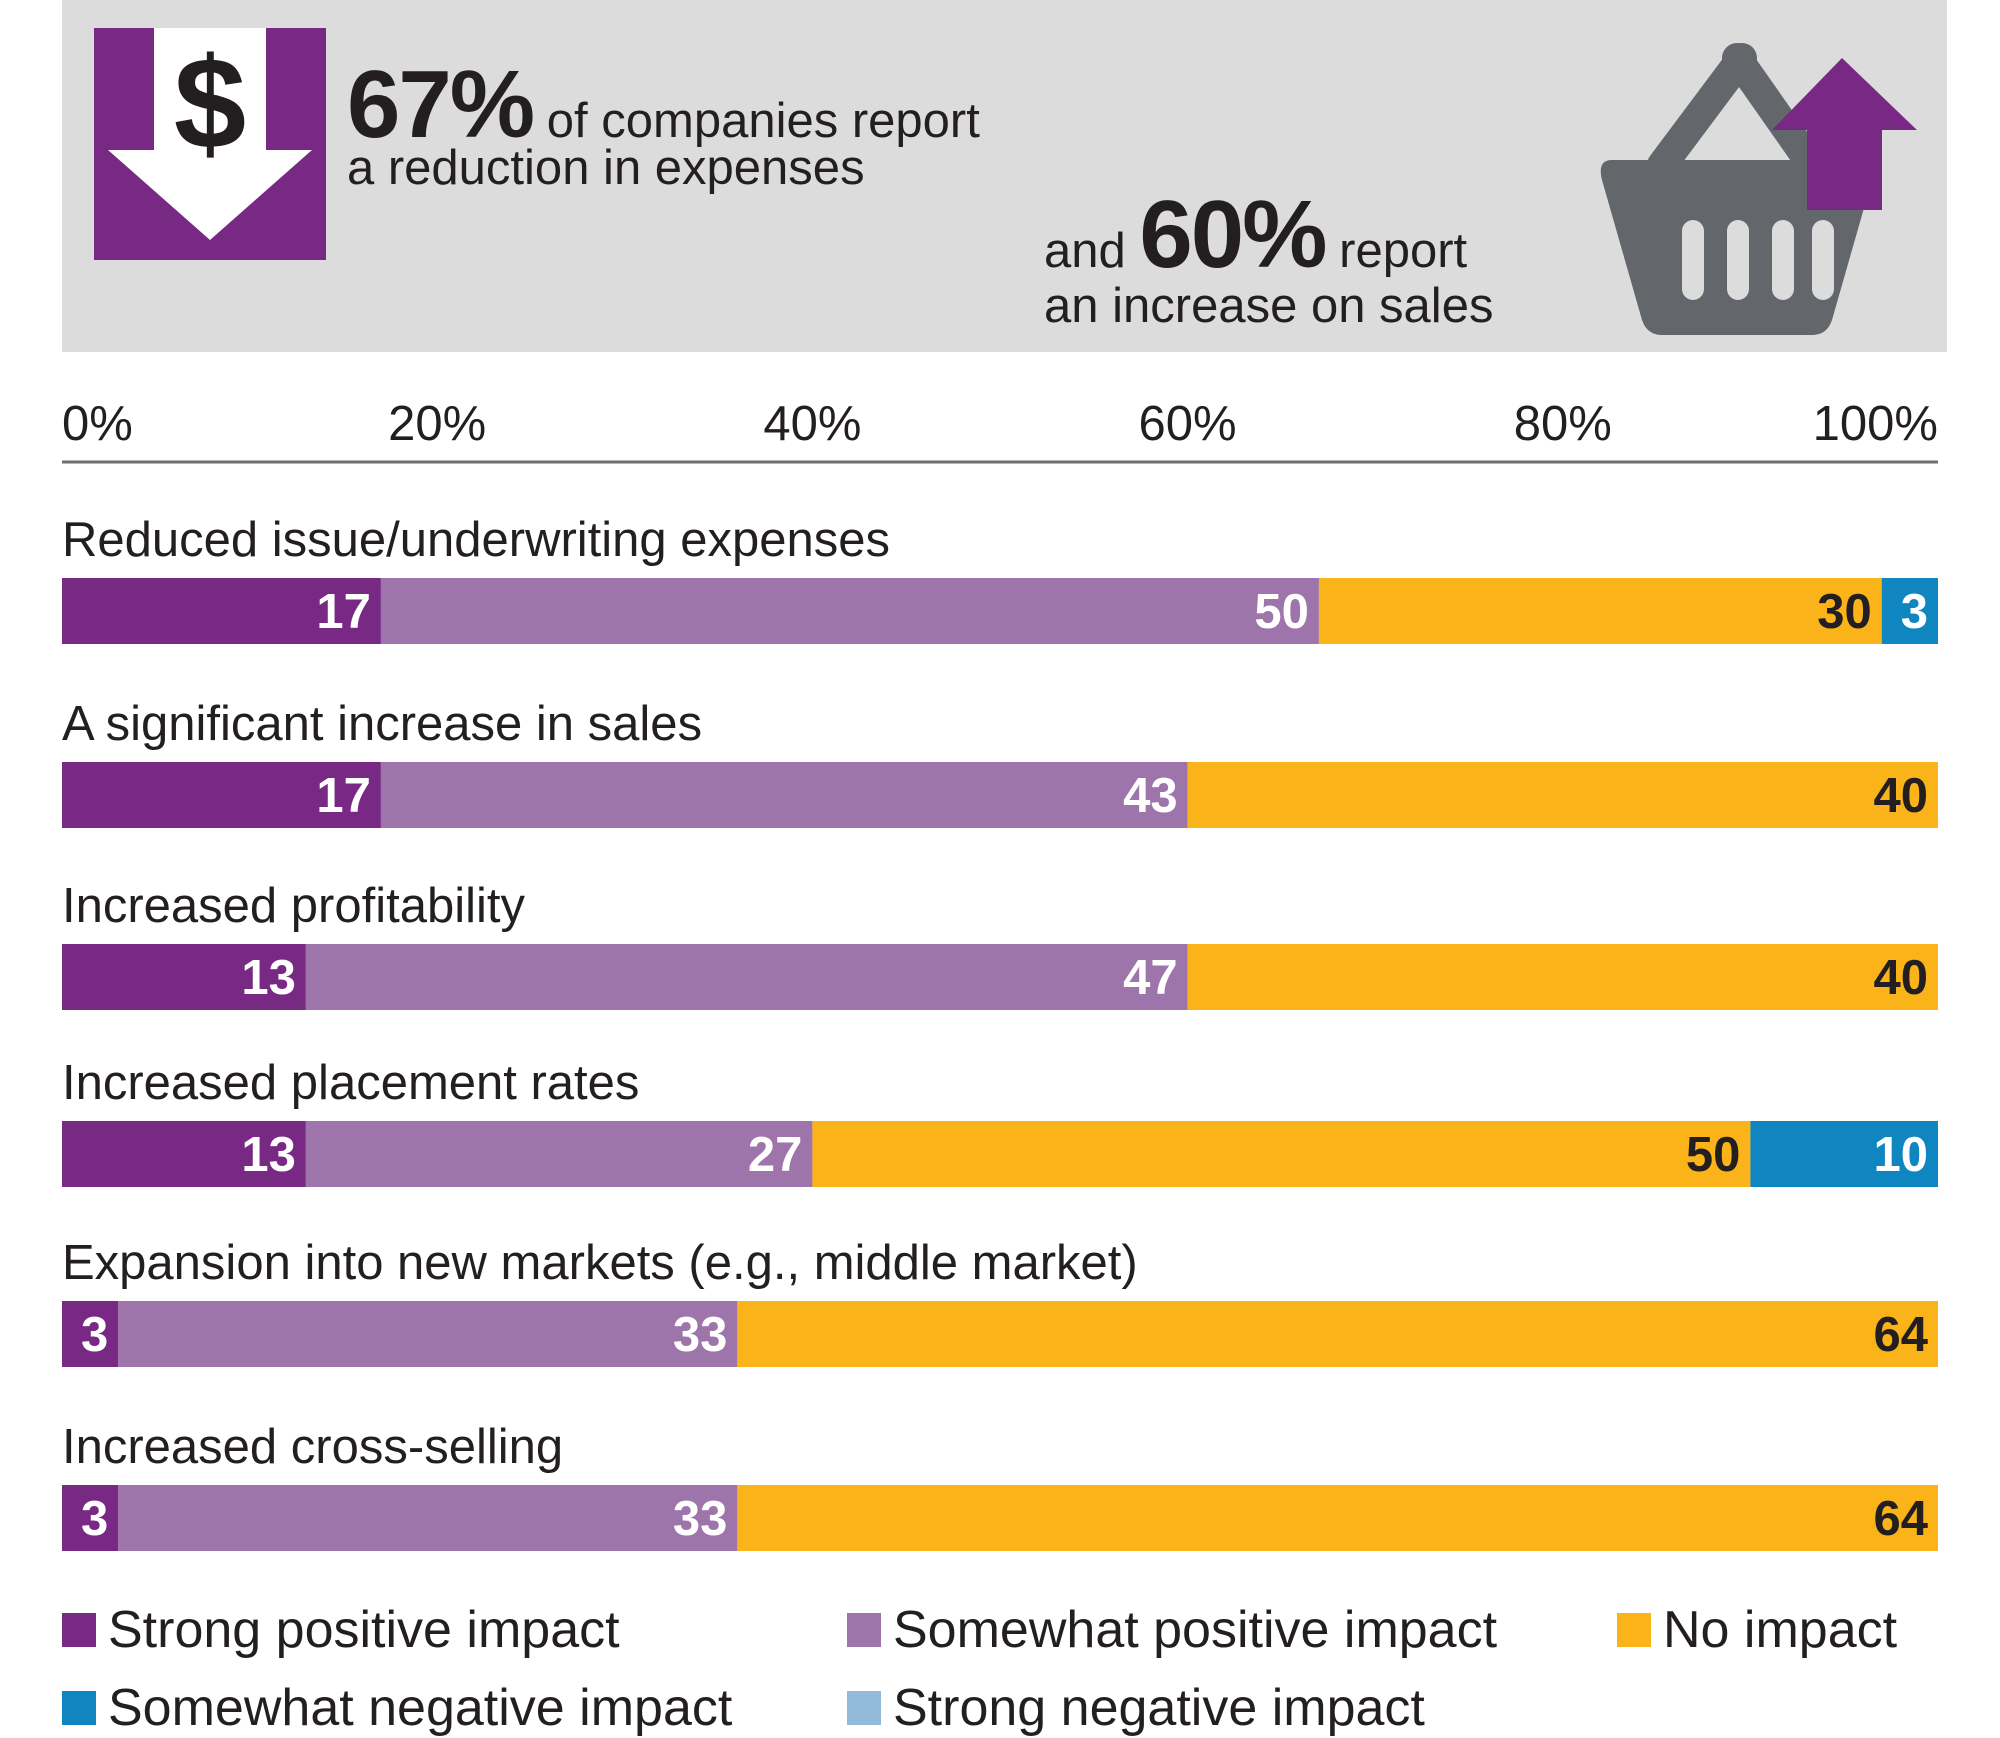 The height and width of the screenshot is (1738, 2000). Describe the element at coordinates (1780, 1630) in the screenshot. I see `legend-label: No impact` at that location.